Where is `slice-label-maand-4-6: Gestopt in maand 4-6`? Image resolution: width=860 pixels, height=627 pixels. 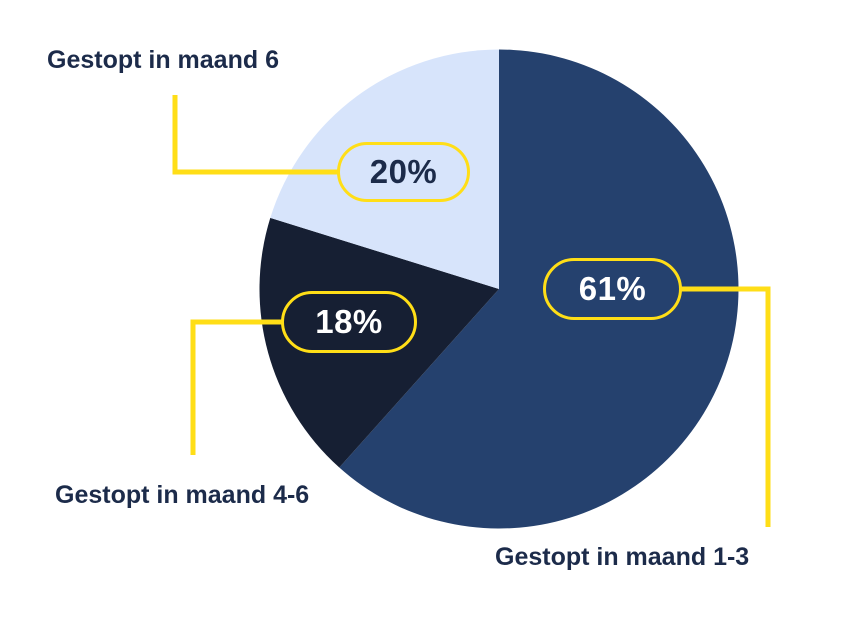
slice-label-maand-4-6: Gestopt in maand 4-6 is located at coordinates (182, 495).